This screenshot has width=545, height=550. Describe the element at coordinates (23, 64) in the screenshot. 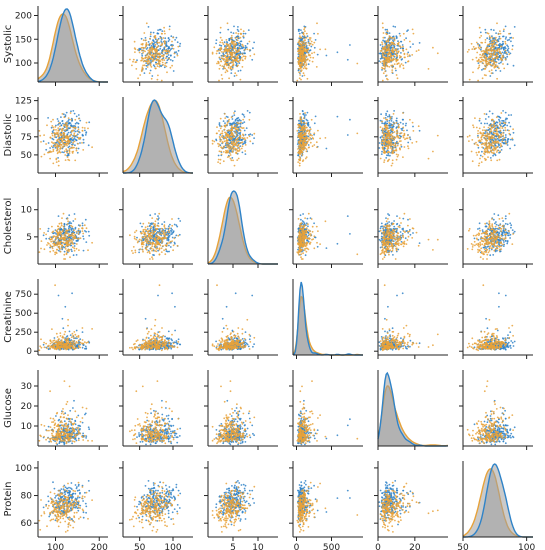

I see `y-tick-label: 100` at that location.